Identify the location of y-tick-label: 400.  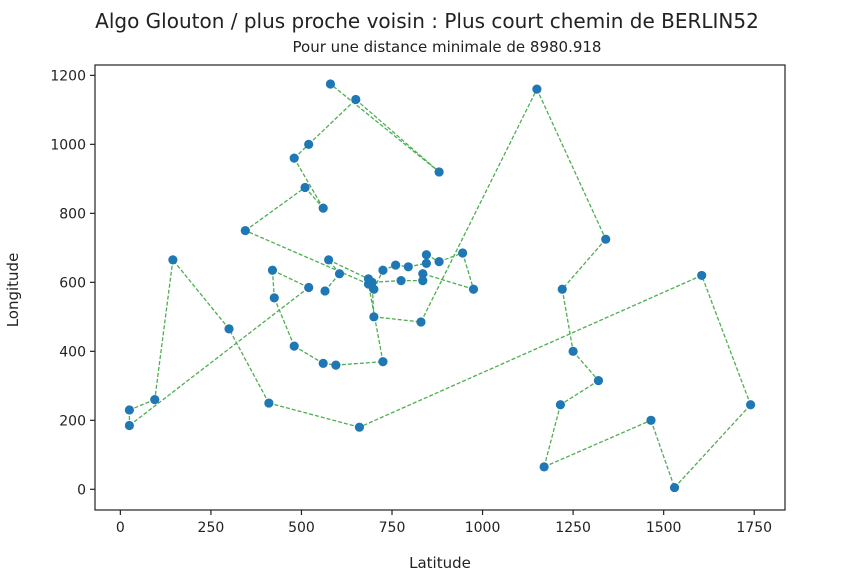
(72, 352).